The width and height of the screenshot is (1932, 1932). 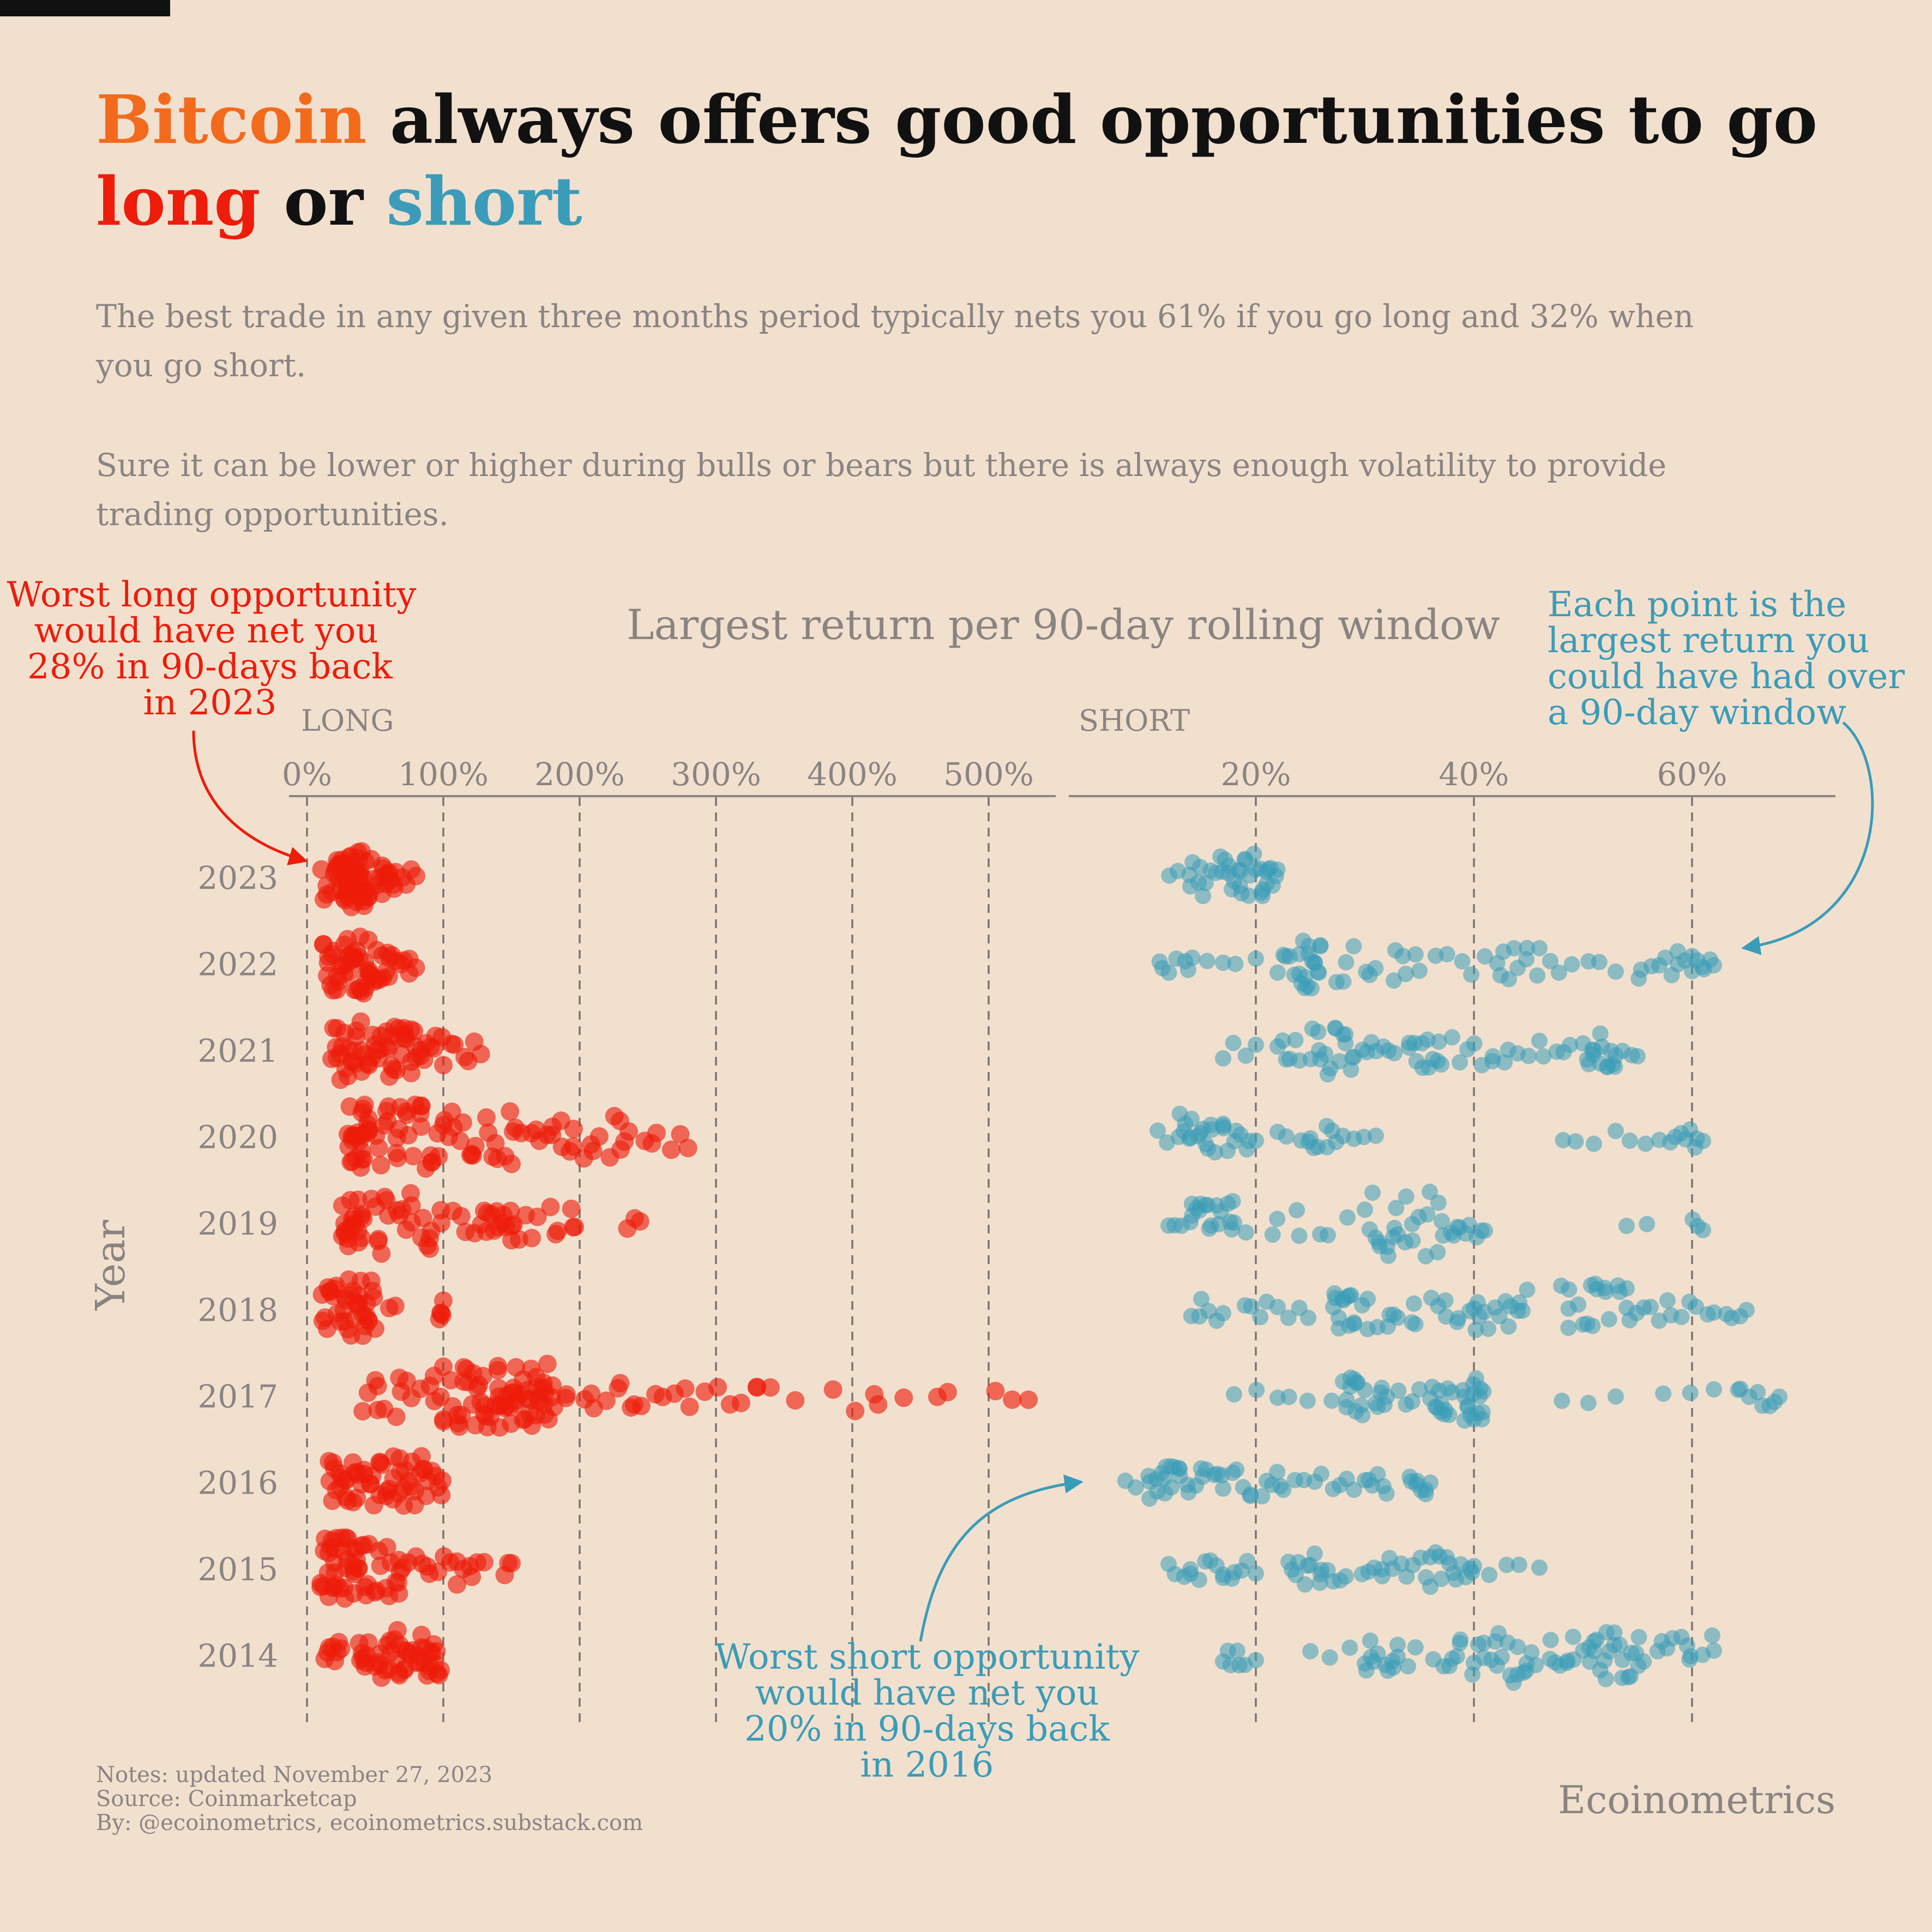 I want to click on title-rest: always offers good opportunities to go, so click(x=1092, y=119).